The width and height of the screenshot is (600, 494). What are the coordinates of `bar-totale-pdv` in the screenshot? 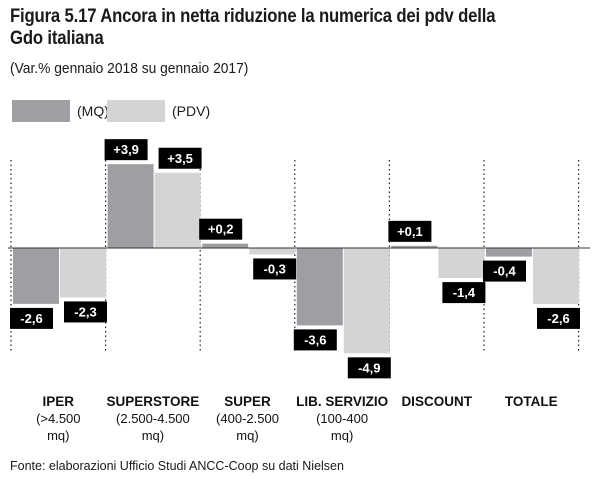 It's located at (556, 276).